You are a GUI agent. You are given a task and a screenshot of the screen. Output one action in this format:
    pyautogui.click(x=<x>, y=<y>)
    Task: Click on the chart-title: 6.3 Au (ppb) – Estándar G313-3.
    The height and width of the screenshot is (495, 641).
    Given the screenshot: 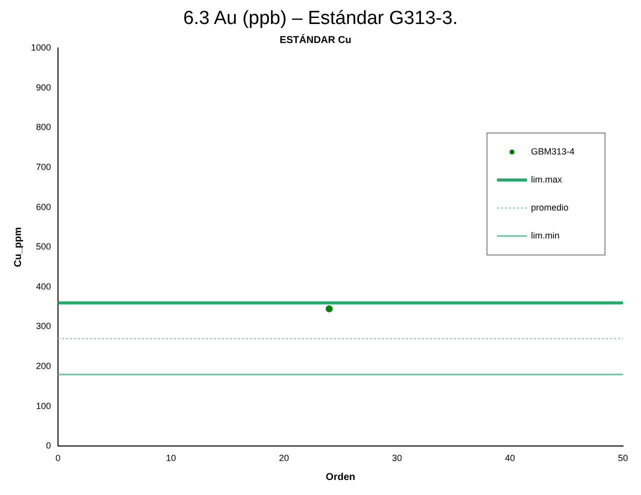 What is the action you would take?
    pyautogui.click(x=320, y=19)
    